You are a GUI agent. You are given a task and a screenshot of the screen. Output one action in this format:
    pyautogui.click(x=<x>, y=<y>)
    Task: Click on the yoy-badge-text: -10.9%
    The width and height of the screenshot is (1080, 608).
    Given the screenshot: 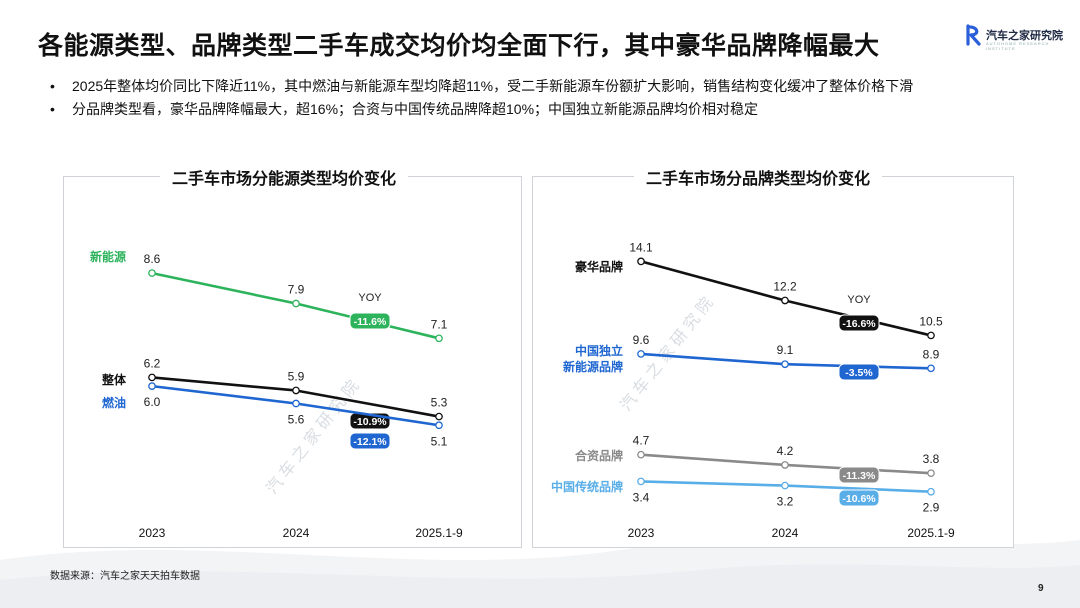 What is the action you would take?
    pyautogui.click(x=370, y=422)
    